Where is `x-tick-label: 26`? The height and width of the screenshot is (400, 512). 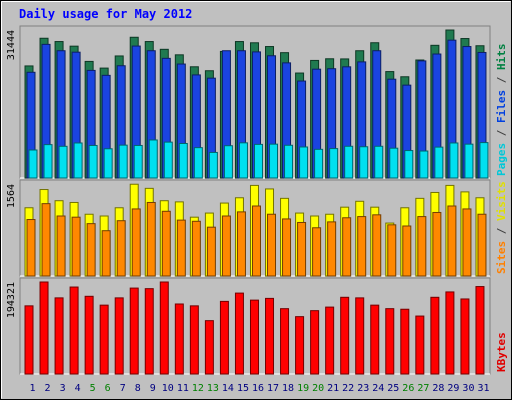
x-tick-label: 26 is located at coordinates (408, 388).